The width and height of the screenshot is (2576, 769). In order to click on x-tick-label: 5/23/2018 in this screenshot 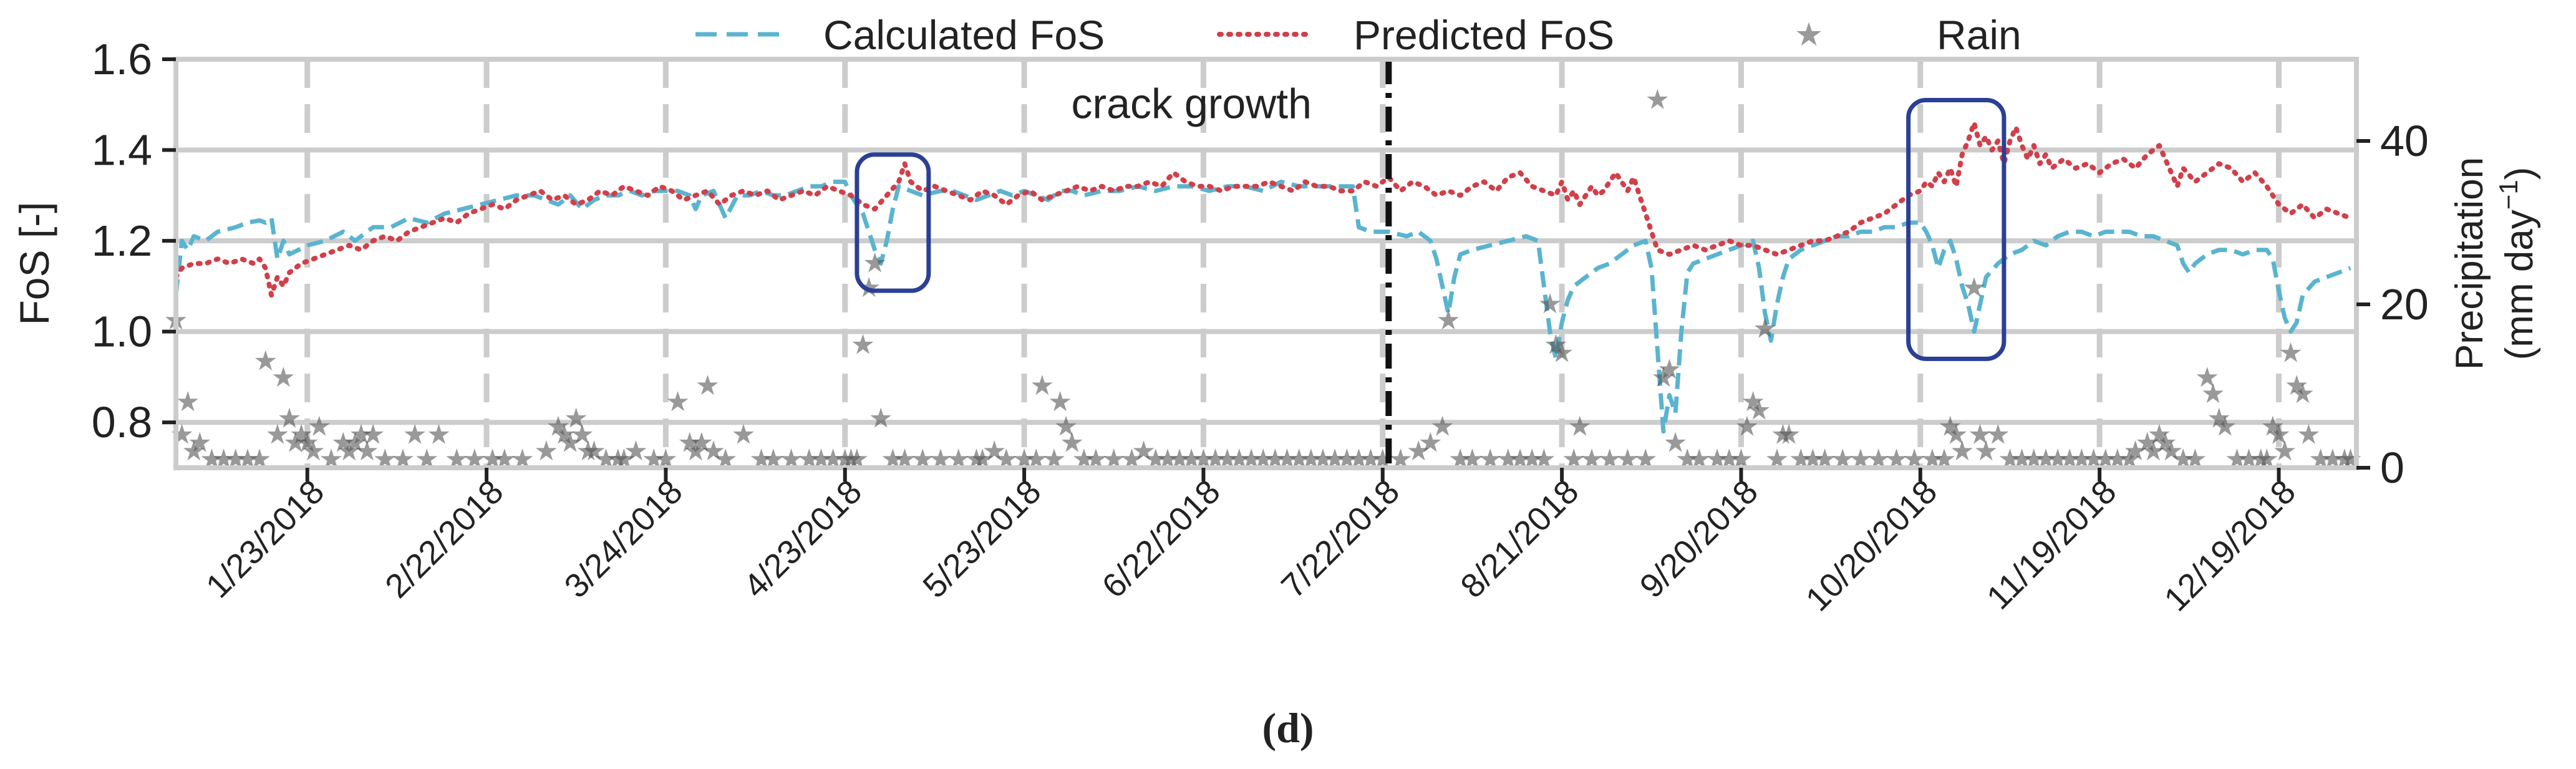, I will do `click(982, 539)`.